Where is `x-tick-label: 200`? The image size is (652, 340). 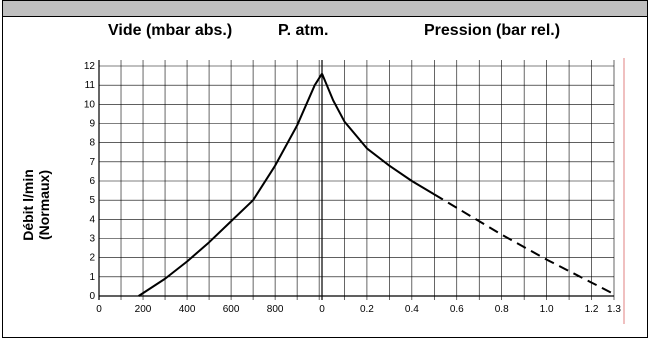 x-tick-label: 200 is located at coordinates (143, 309).